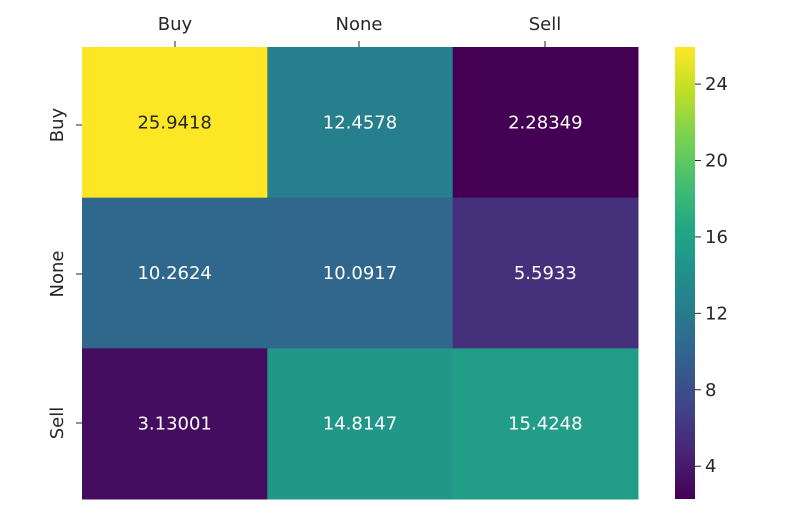 The width and height of the screenshot is (802, 532). I want to click on heatmap-cell-label: 5.5933, so click(545, 273).